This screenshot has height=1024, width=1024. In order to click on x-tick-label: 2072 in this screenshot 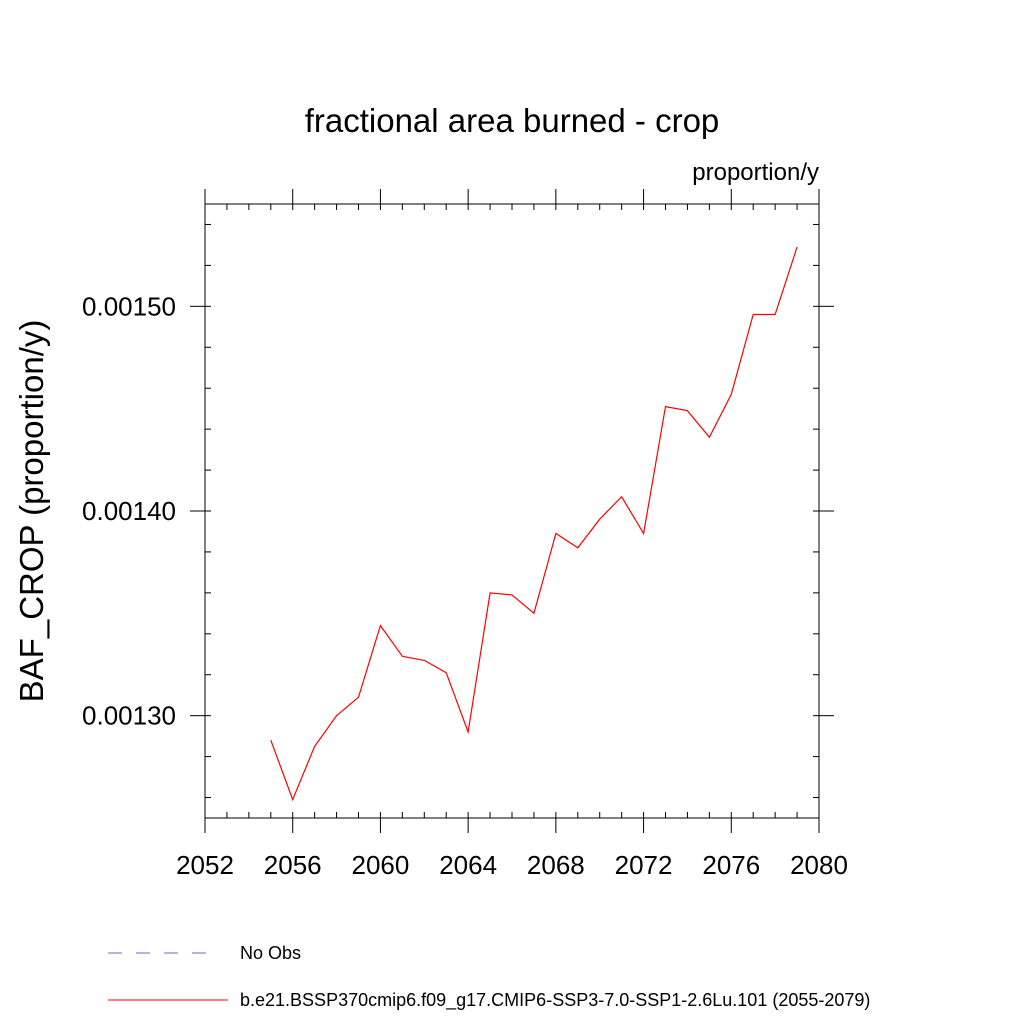, I will do `click(644, 865)`.